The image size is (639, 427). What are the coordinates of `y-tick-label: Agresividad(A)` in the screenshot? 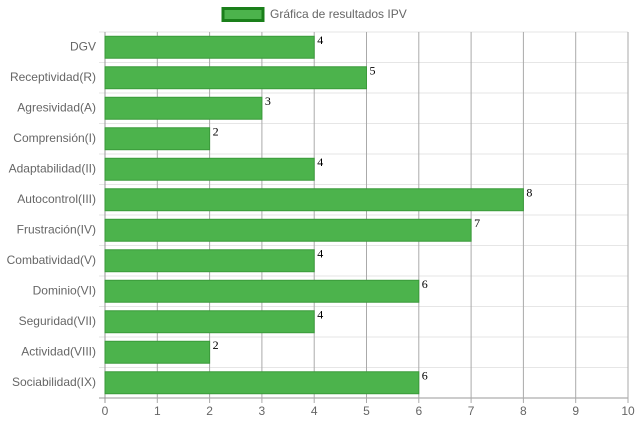 It's located at (56, 107).